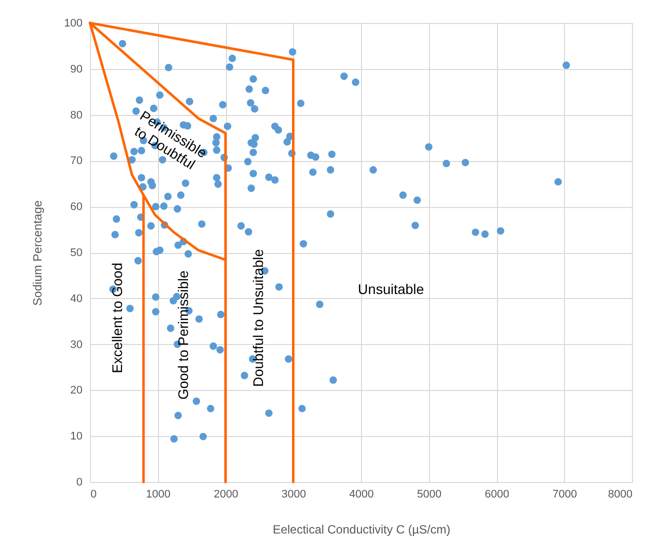 The height and width of the screenshot is (544, 659). I want to click on x-tick-label: 4000, so click(361, 494).